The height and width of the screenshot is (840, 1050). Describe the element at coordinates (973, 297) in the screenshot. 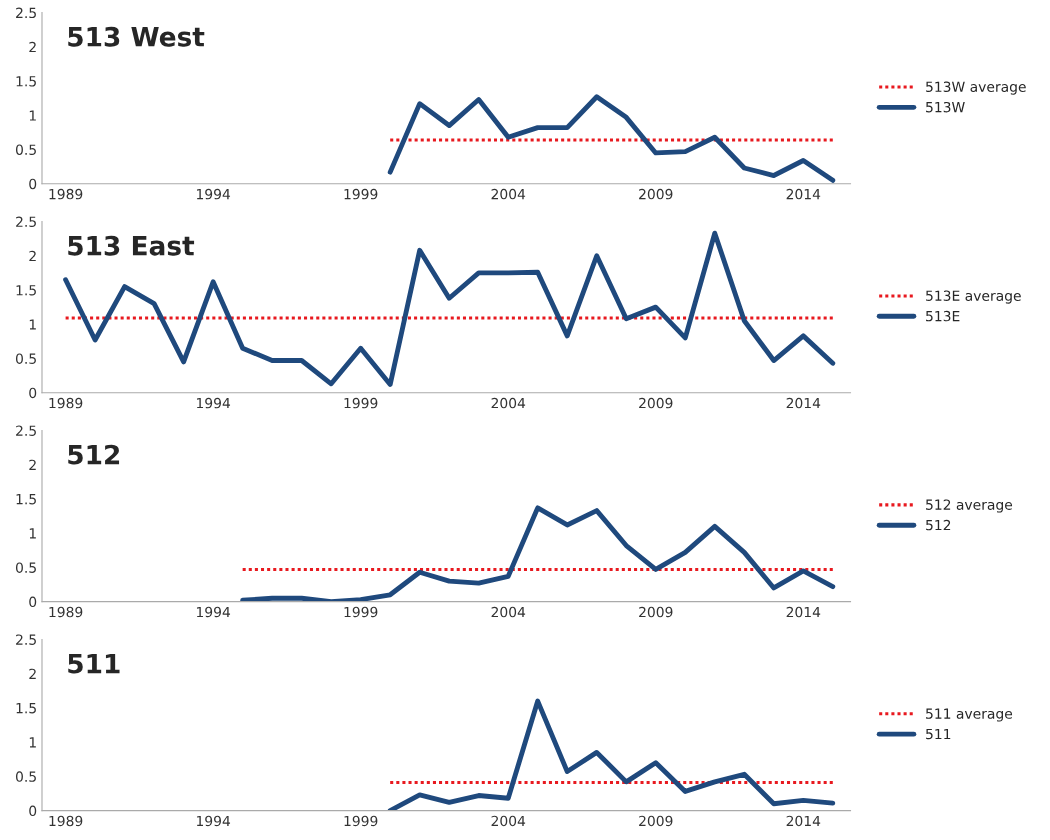

I see `legend-label: 513E average` at that location.